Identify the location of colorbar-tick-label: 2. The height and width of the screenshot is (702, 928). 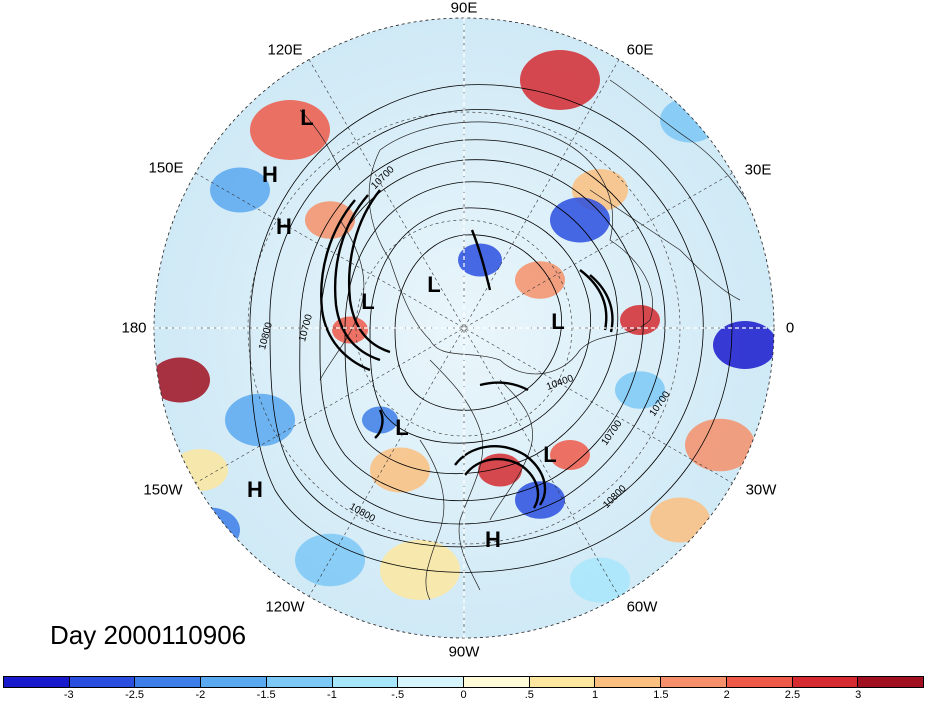
(726, 695).